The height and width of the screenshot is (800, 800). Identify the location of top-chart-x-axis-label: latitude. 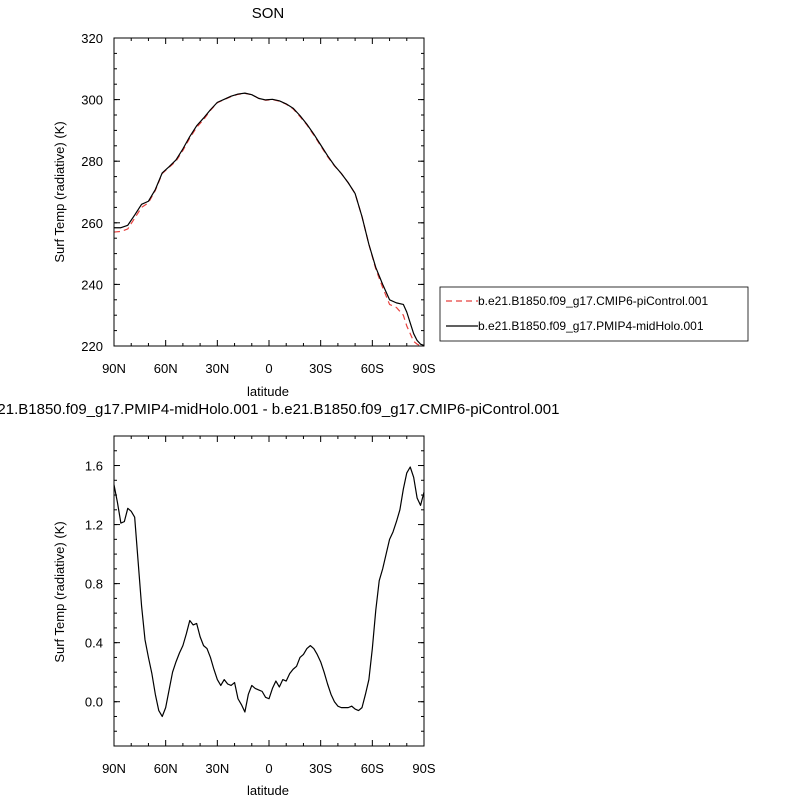
(268, 391).